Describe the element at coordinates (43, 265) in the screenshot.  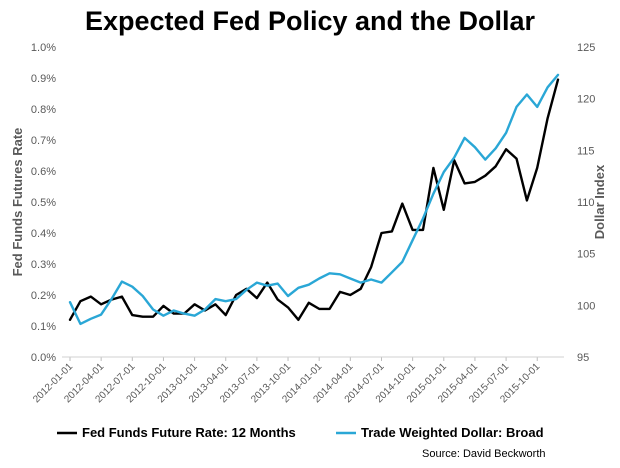
I see `left-tick-label: 0.3%` at that location.